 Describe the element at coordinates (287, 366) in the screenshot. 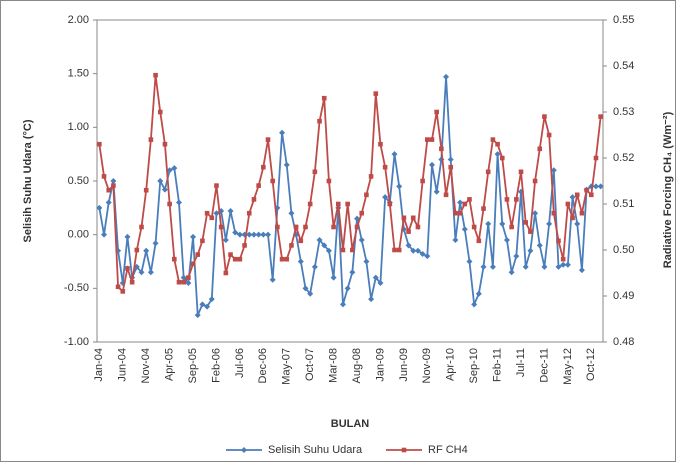

I see `x-tick-label: May-07` at that location.